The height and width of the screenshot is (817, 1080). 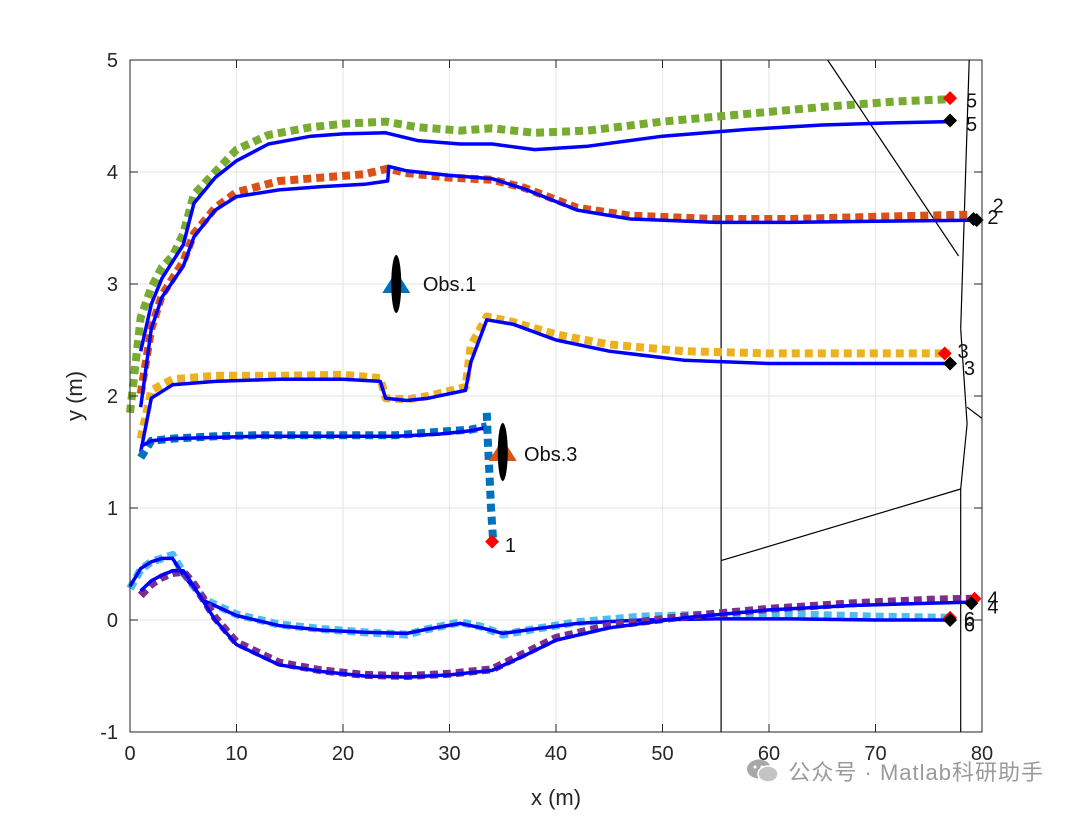 I want to click on y-tick-label: 4, so click(x=112, y=173).